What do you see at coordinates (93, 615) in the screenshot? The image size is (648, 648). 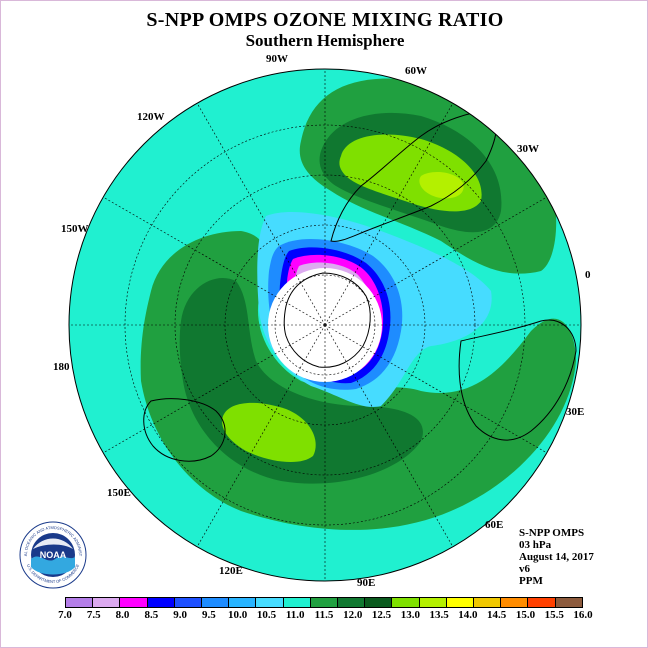 I see `colorbar-tick-label: 7.5` at bounding box center [93, 615].